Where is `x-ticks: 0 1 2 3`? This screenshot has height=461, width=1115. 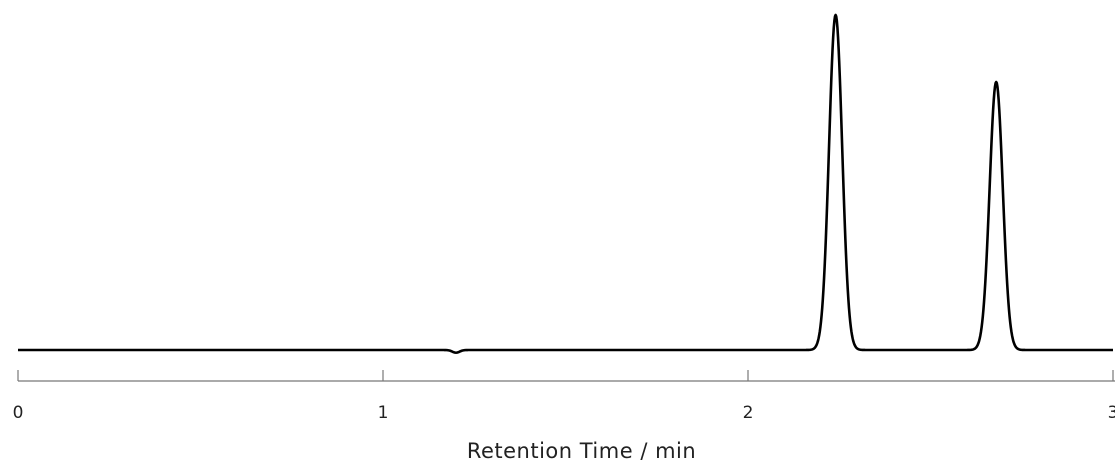
x-ticks: 0 1 2 3 is located at coordinates (564, 396).